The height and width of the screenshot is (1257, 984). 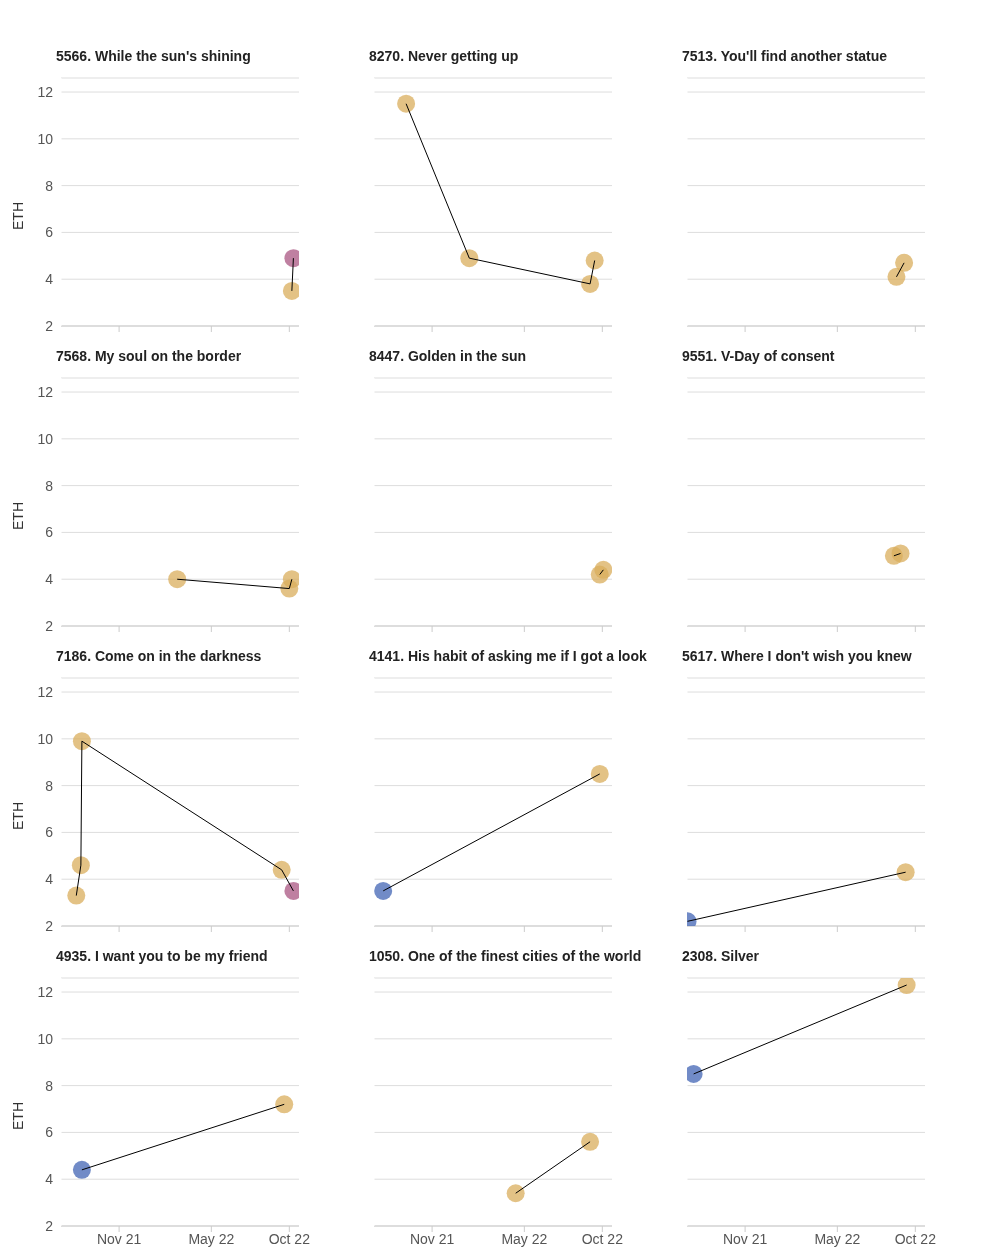 What do you see at coordinates (162, 957) in the screenshot?
I see `chart-title: 4935. I want you to be my friend` at bounding box center [162, 957].